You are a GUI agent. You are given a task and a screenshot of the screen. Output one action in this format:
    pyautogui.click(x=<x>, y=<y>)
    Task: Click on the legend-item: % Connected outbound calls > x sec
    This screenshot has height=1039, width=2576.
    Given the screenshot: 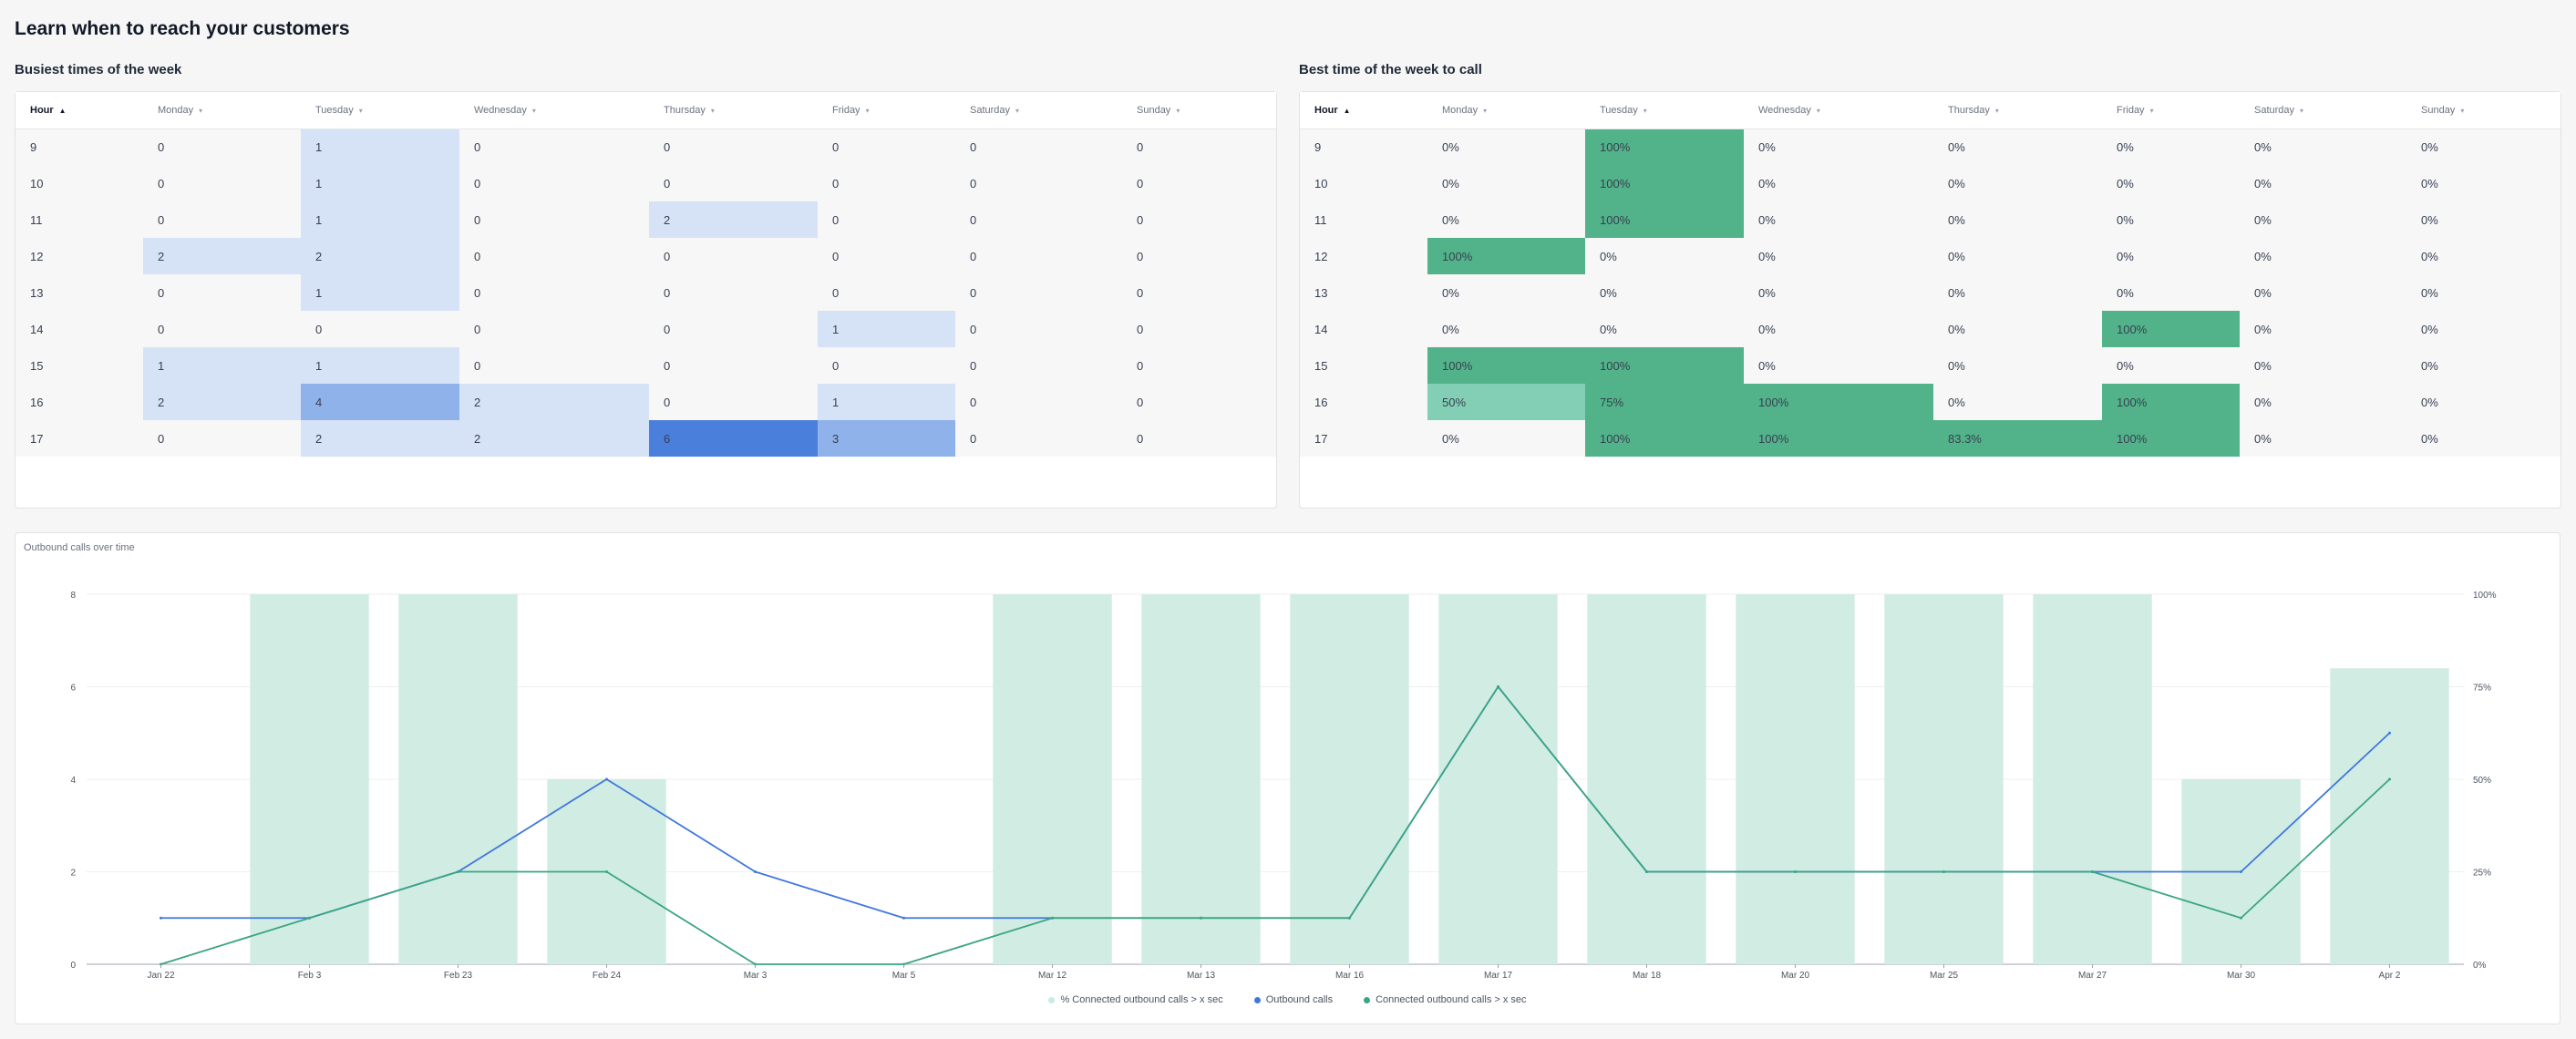 What is the action you would take?
    pyautogui.click(x=1135, y=999)
    